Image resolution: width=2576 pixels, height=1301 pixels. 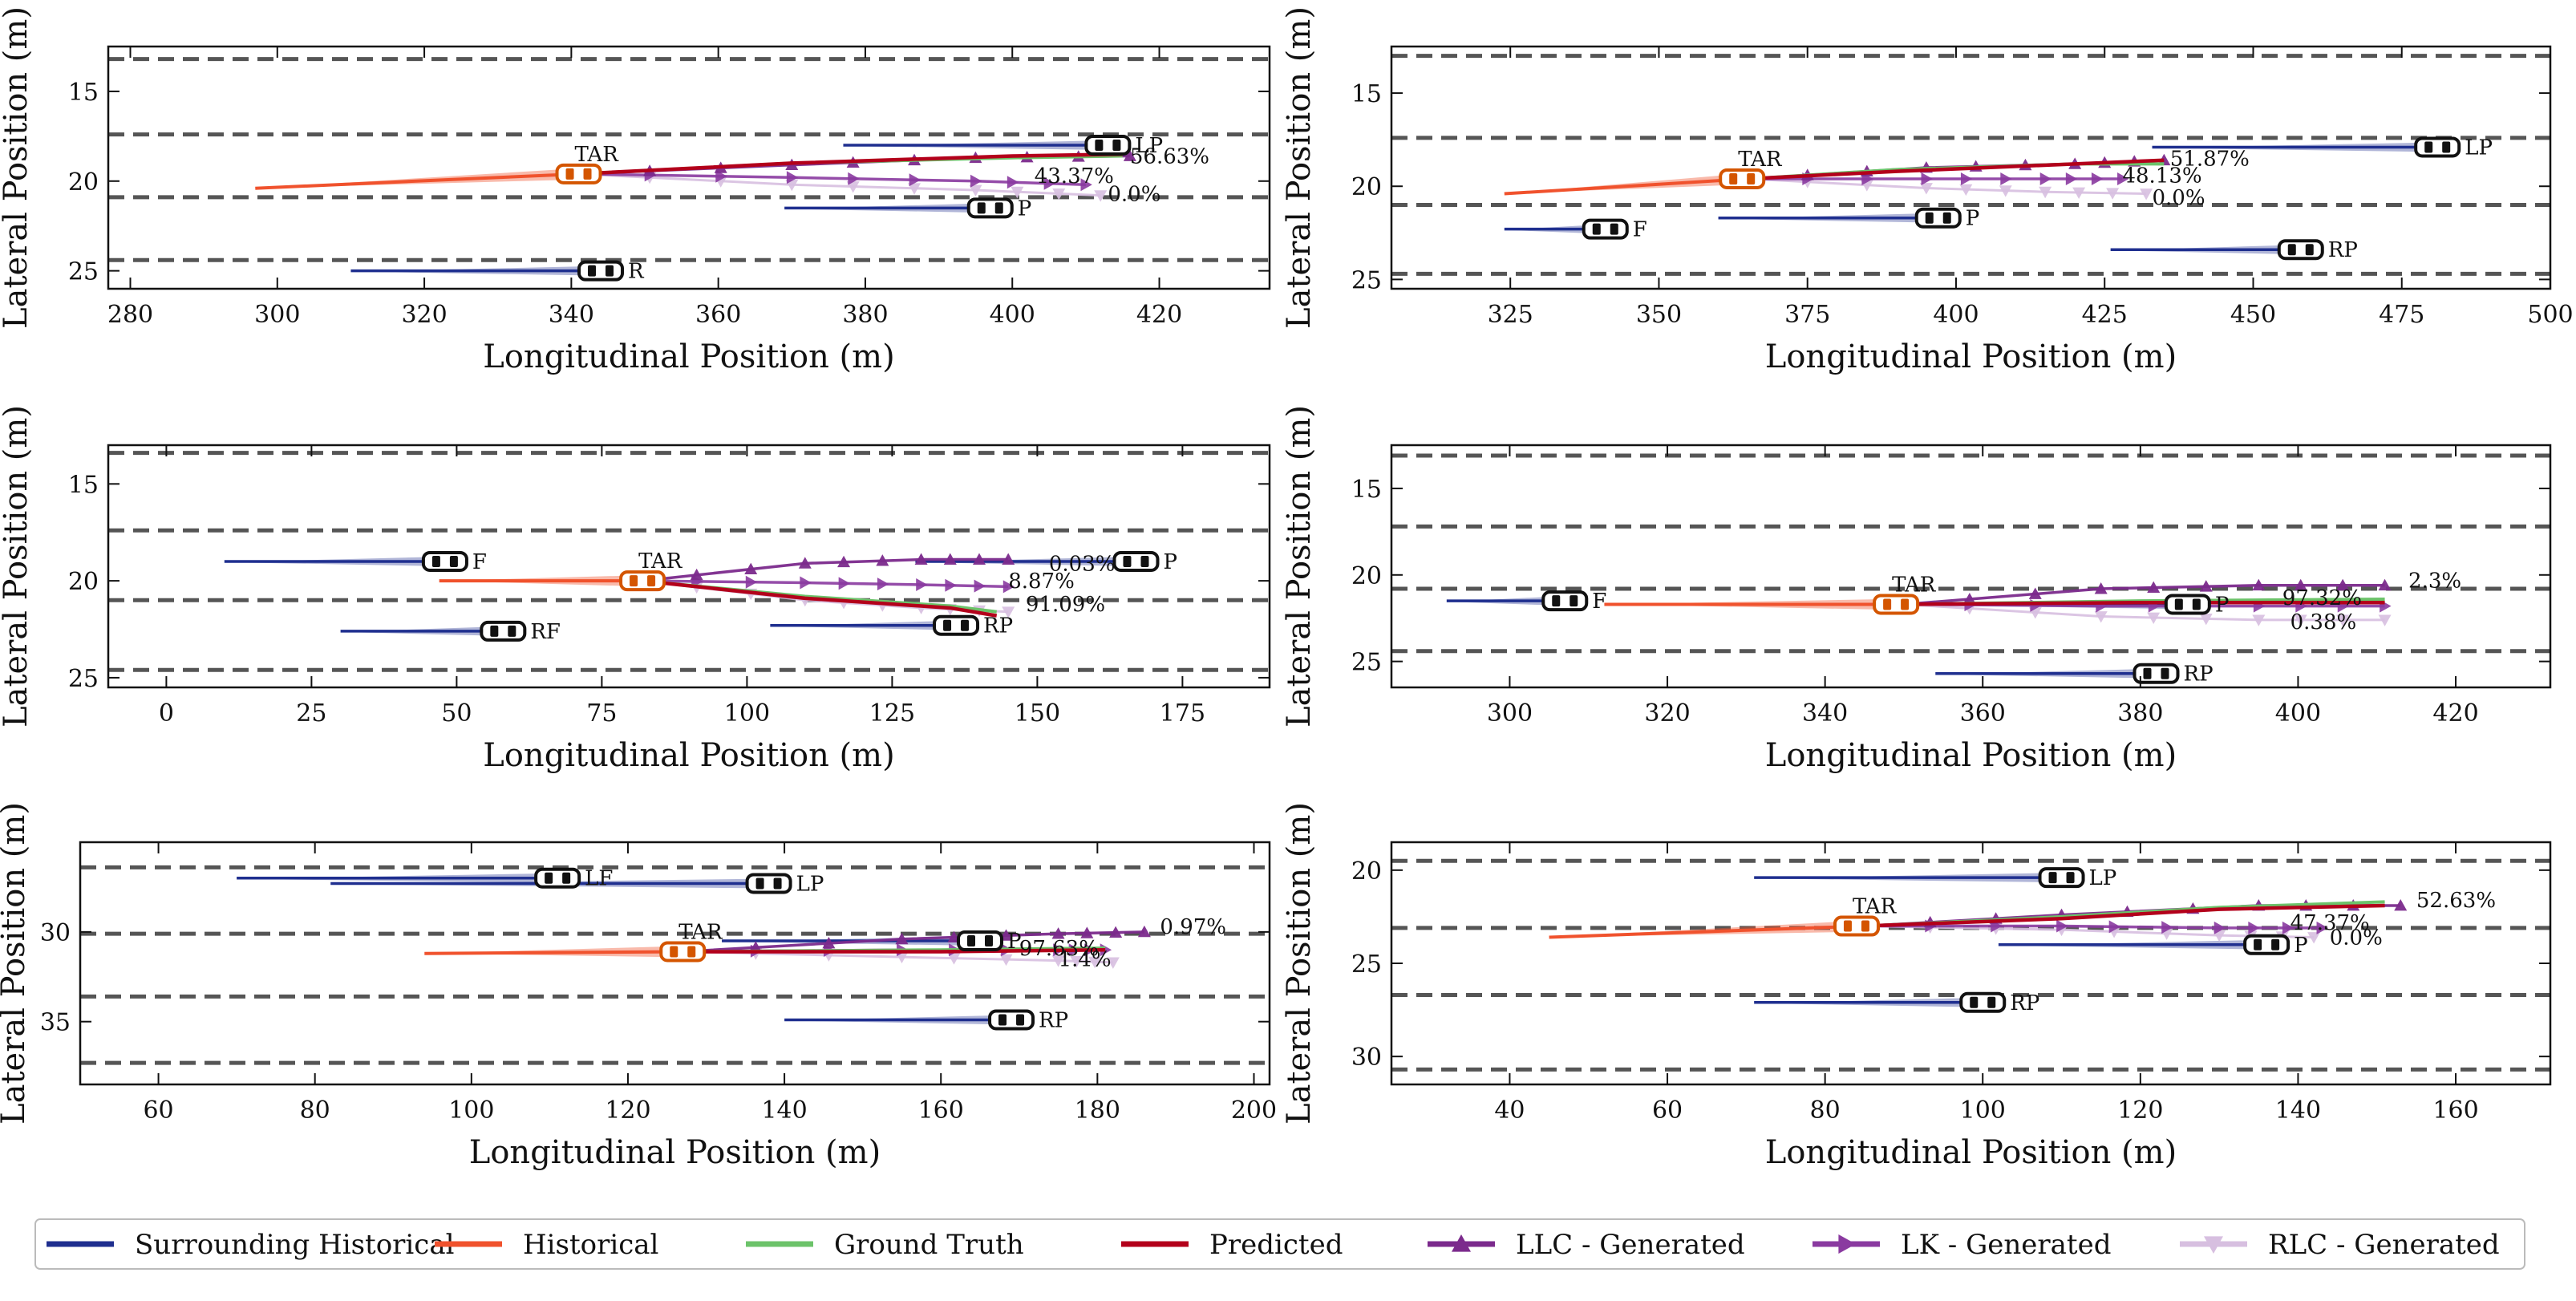 What do you see at coordinates (2213, 1245) in the screenshot?
I see `legend-marker-rlc` at bounding box center [2213, 1245].